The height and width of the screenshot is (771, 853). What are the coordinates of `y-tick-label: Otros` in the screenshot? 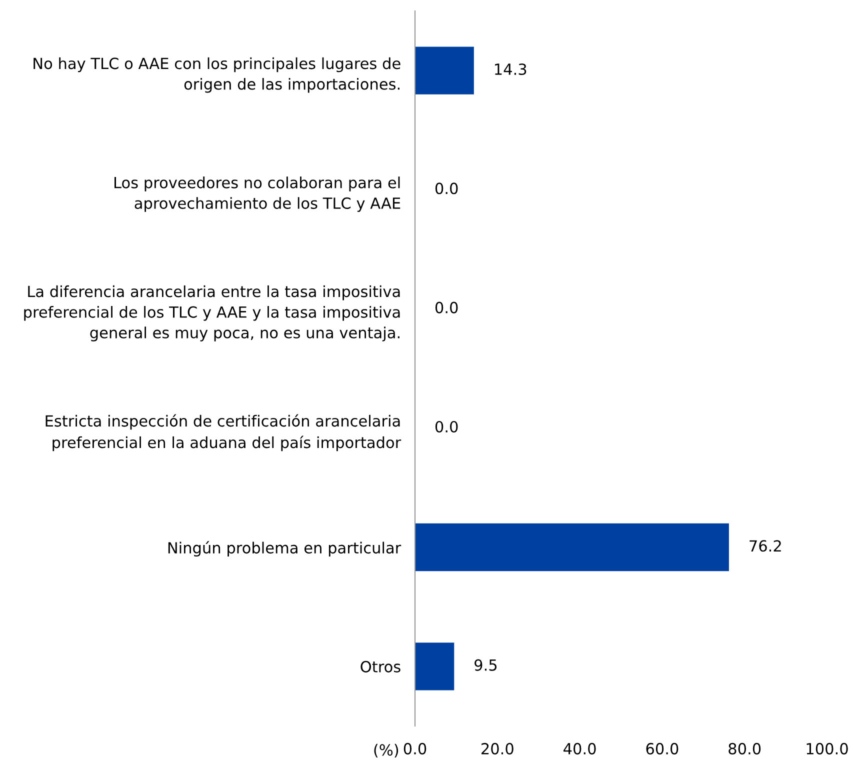 It's located at (380, 666).